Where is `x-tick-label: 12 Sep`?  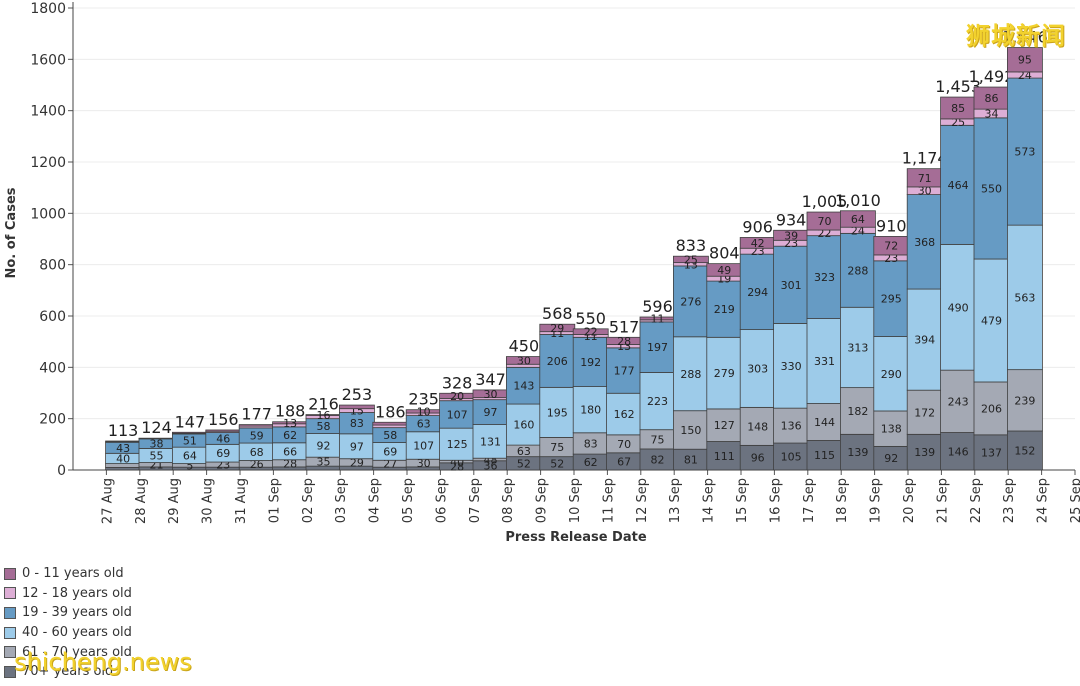
x-tick-label: 12 Sep is located at coordinates (642, 500).